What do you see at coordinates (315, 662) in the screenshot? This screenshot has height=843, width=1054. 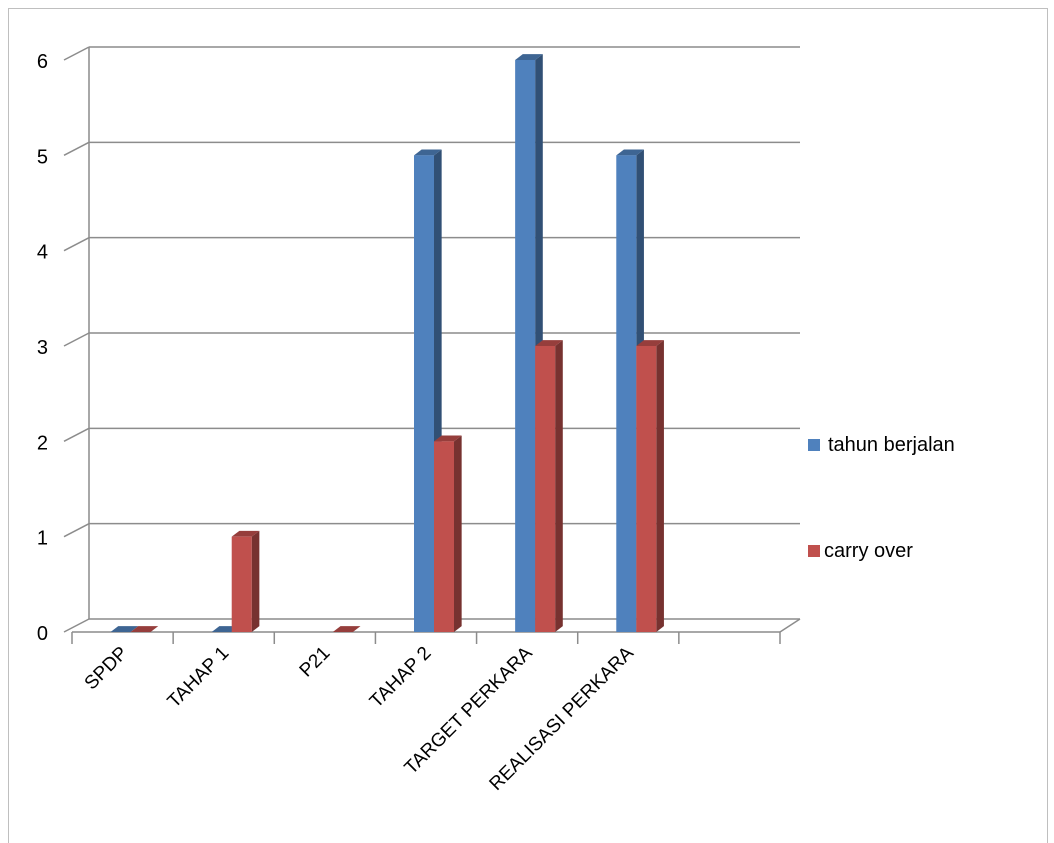 I see `x-tick-label: P21` at bounding box center [315, 662].